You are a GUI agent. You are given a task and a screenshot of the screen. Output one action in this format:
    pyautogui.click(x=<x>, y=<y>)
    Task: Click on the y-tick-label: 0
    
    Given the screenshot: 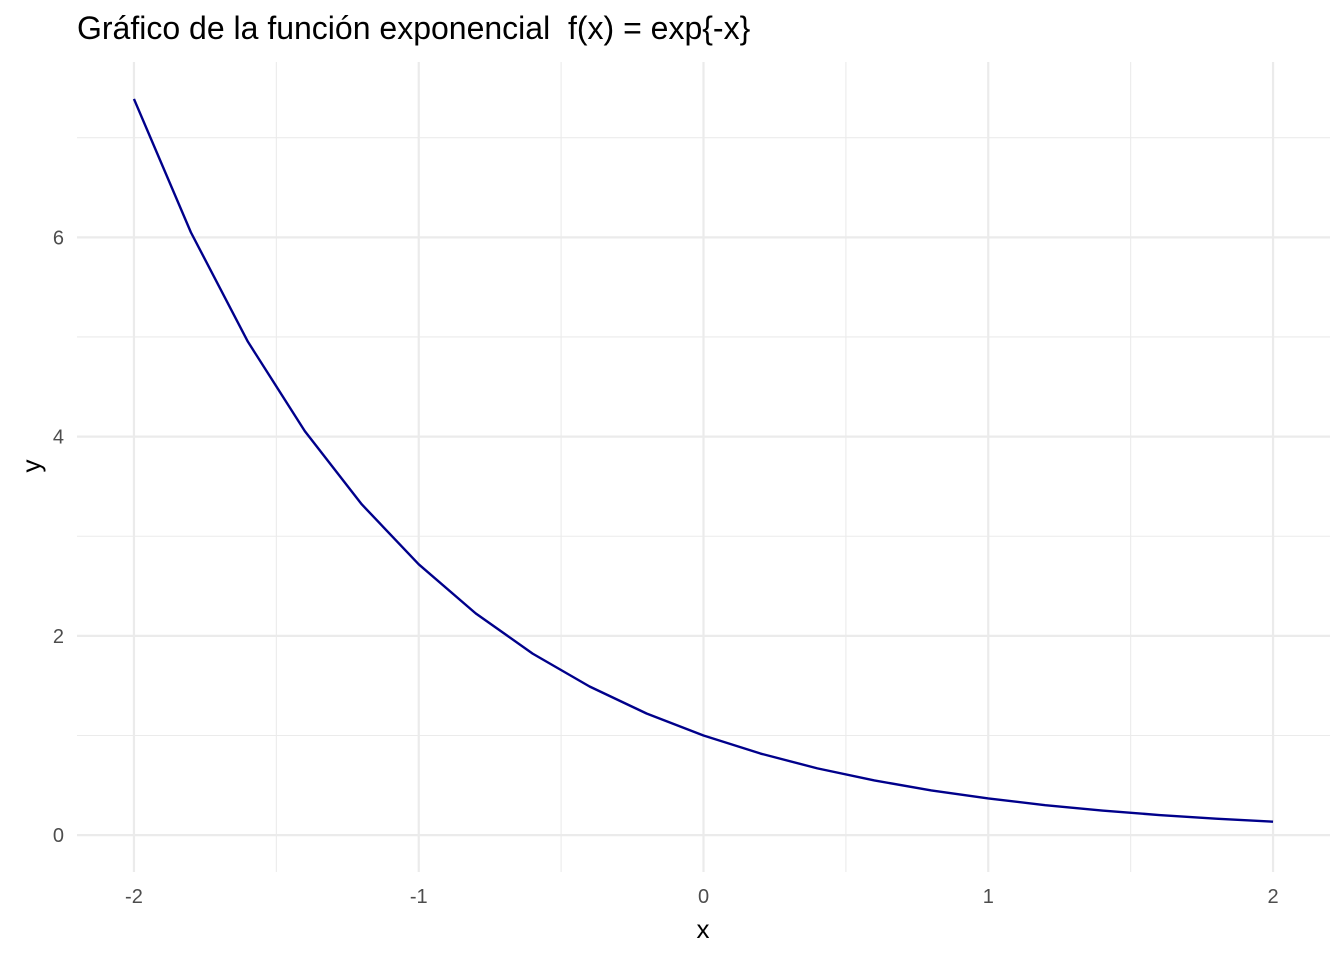 What is the action you would take?
    pyautogui.click(x=58, y=836)
    